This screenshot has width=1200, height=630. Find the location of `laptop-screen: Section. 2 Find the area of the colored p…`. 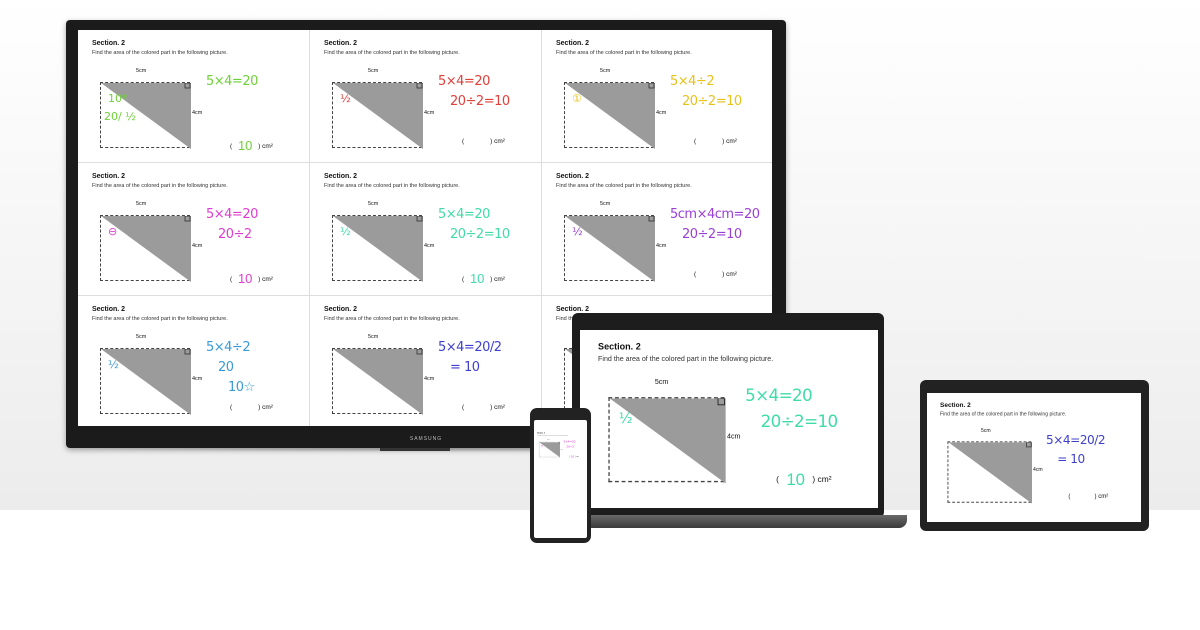

laptop-screen: Section. 2 Find the area of the colored p… is located at coordinates (729, 419).